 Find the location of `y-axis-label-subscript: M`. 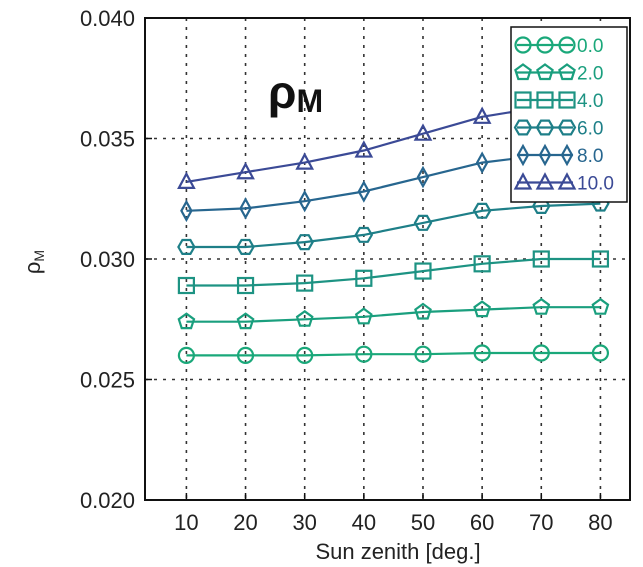

y-axis-label-subscript: M is located at coordinates (39, 256).